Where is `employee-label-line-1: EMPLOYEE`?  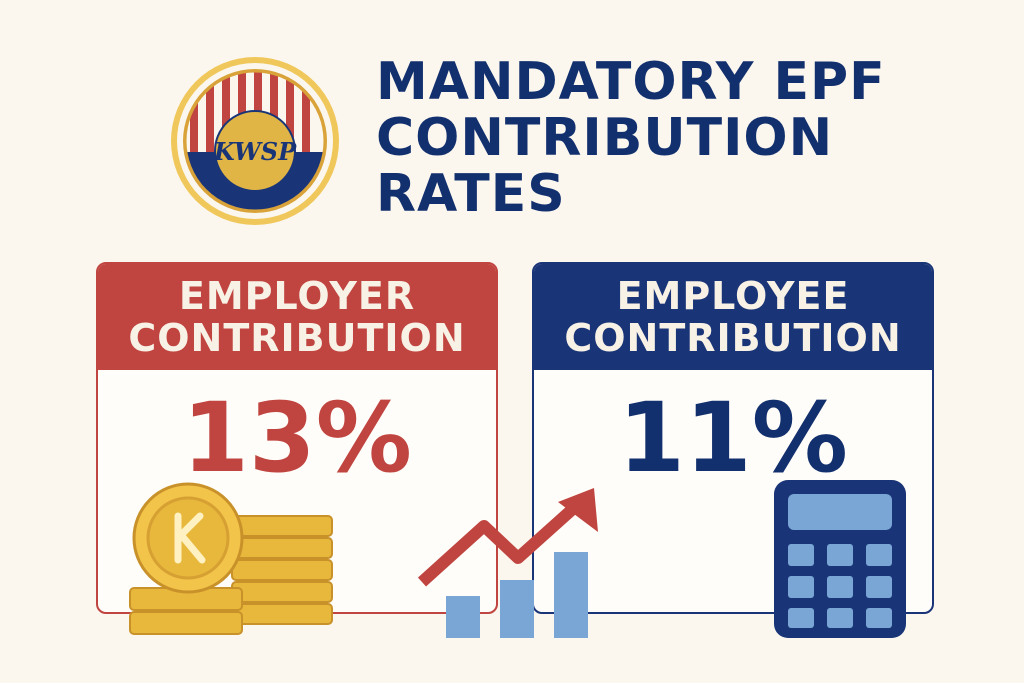 employee-label-line-1: EMPLOYEE is located at coordinates (733, 296).